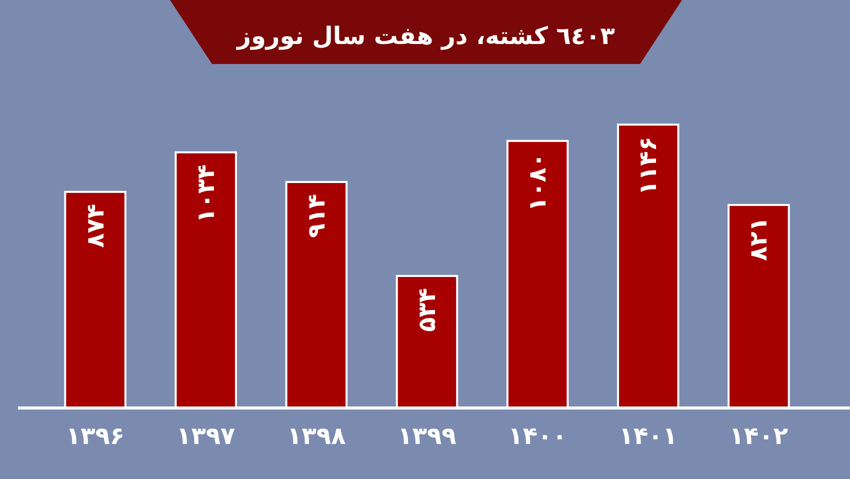 The width and height of the screenshot is (850, 479). Describe the element at coordinates (206, 436) in the screenshot. I see `x-tick-label: ۱۳۹۷` at that location.